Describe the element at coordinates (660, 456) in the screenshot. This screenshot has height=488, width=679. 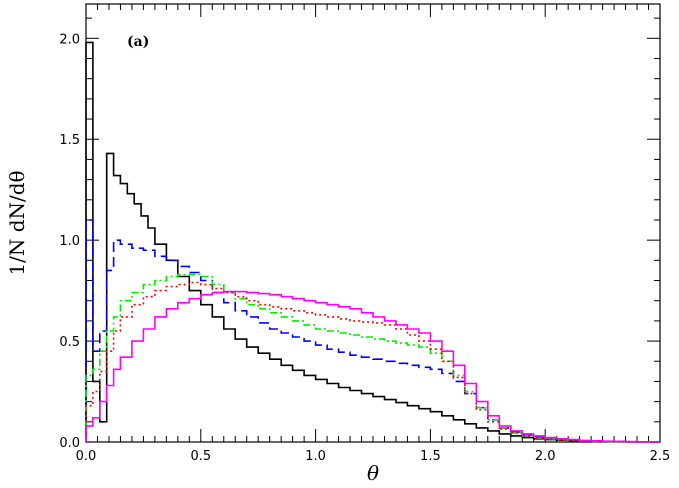
I see `x-tick-label: 2.5` at that location.